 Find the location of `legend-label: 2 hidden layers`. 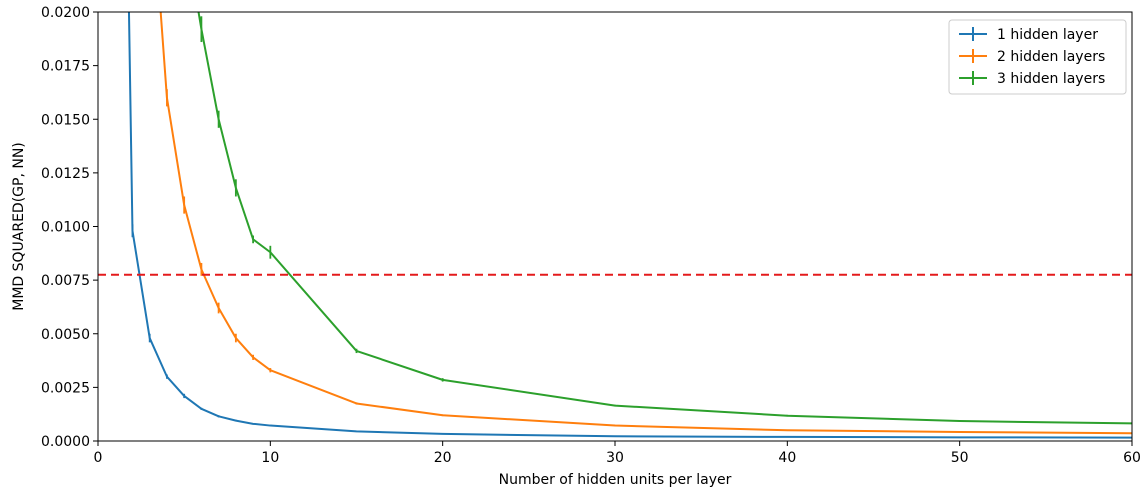

legend-label: 2 hidden layers is located at coordinates (1051, 57).